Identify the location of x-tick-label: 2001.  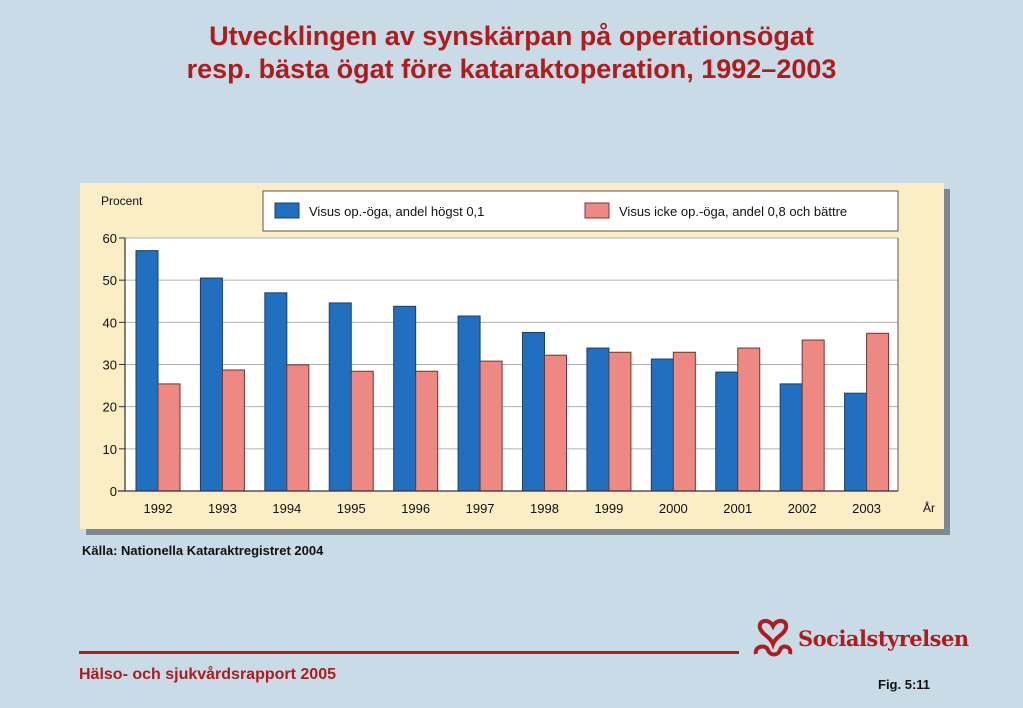
(737, 508).